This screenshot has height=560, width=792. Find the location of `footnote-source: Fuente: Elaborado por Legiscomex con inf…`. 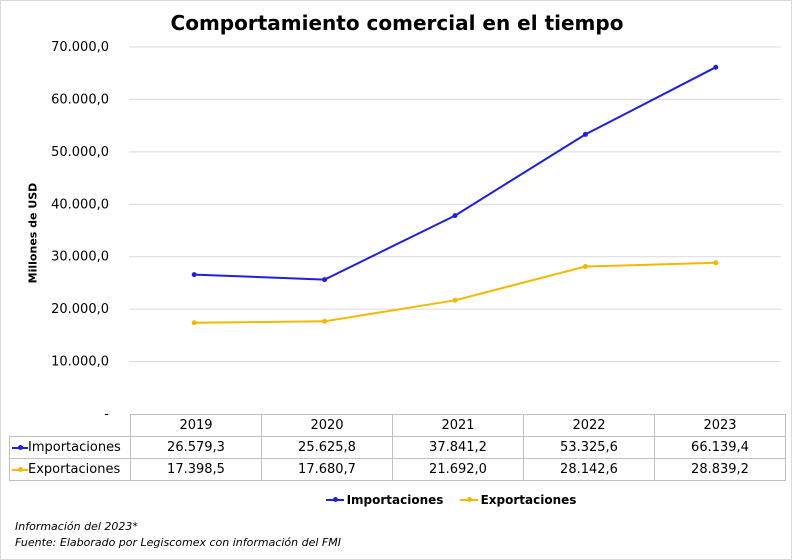

footnote-source: Fuente: Elaborado por Legiscomex con inf… is located at coordinates (178, 542).